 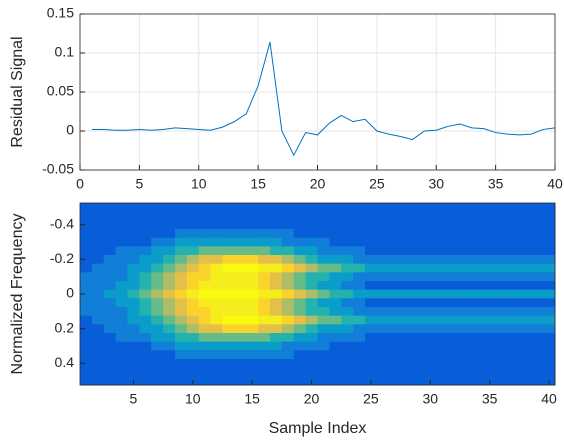 What do you see at coordinates (199, 184) in the screenshot?
I see `x-tick-label: 10` at bounding box center [199, 184].